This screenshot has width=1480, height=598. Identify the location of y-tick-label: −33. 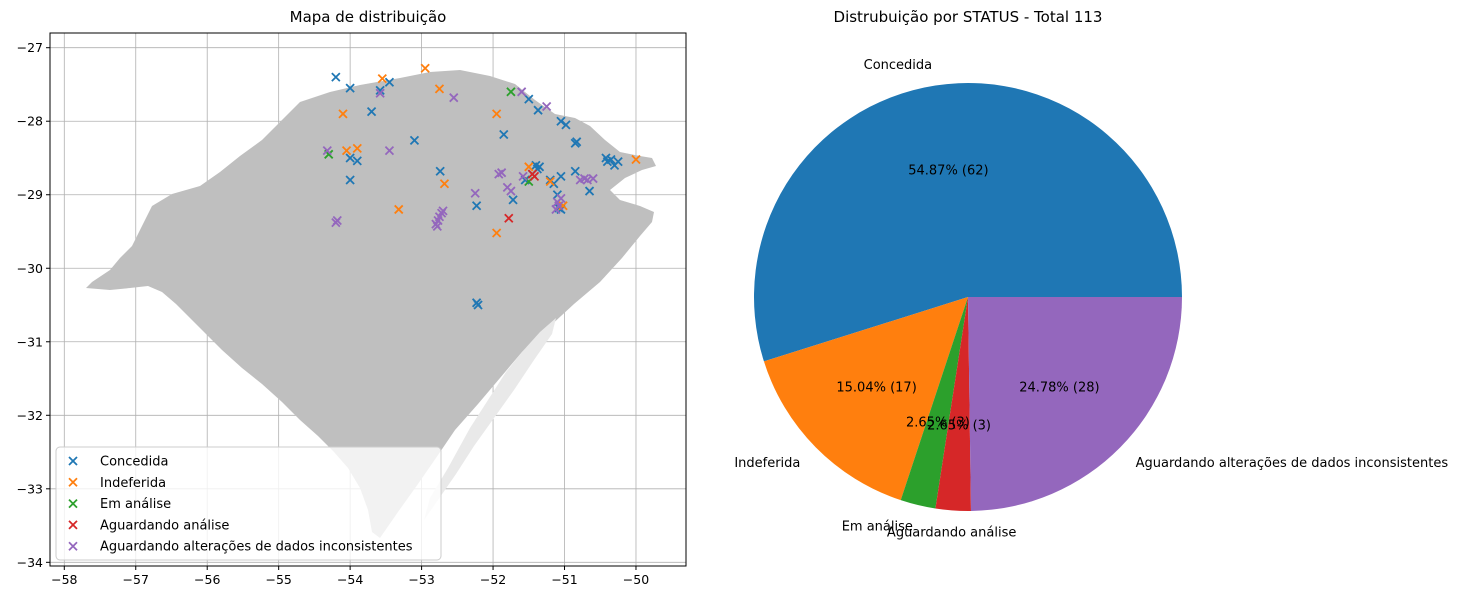
(30, 488).